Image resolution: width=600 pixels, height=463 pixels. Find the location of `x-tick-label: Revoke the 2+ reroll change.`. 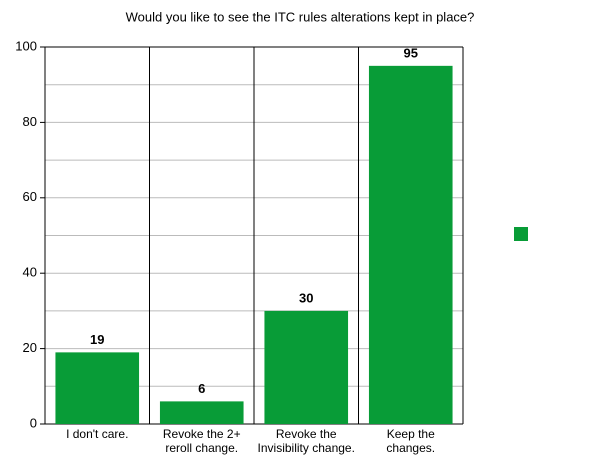

x-tick-label: Revoke the 2+ reroll change. is located at coordinates (201, 441).